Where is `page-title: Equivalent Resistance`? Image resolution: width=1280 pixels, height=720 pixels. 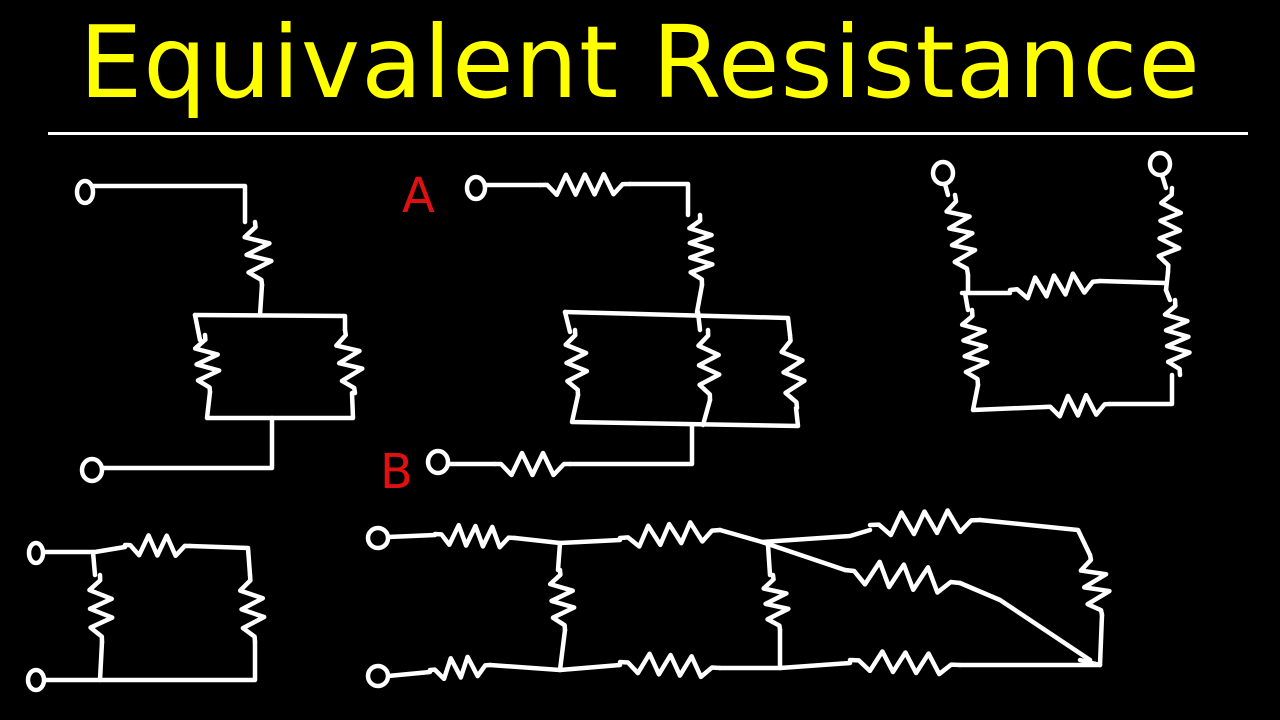 page-title: Equivalent Resistance is located at coordinates (640, 62).